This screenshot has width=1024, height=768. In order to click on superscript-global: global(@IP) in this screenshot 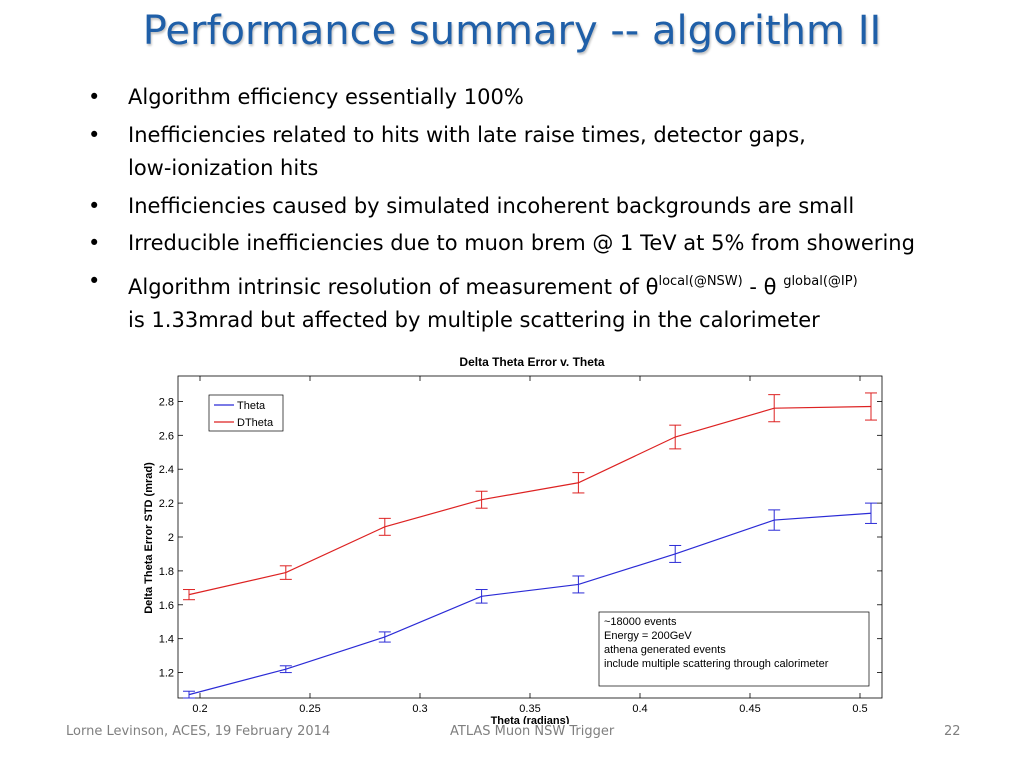, I will do `click(820, 281)`.